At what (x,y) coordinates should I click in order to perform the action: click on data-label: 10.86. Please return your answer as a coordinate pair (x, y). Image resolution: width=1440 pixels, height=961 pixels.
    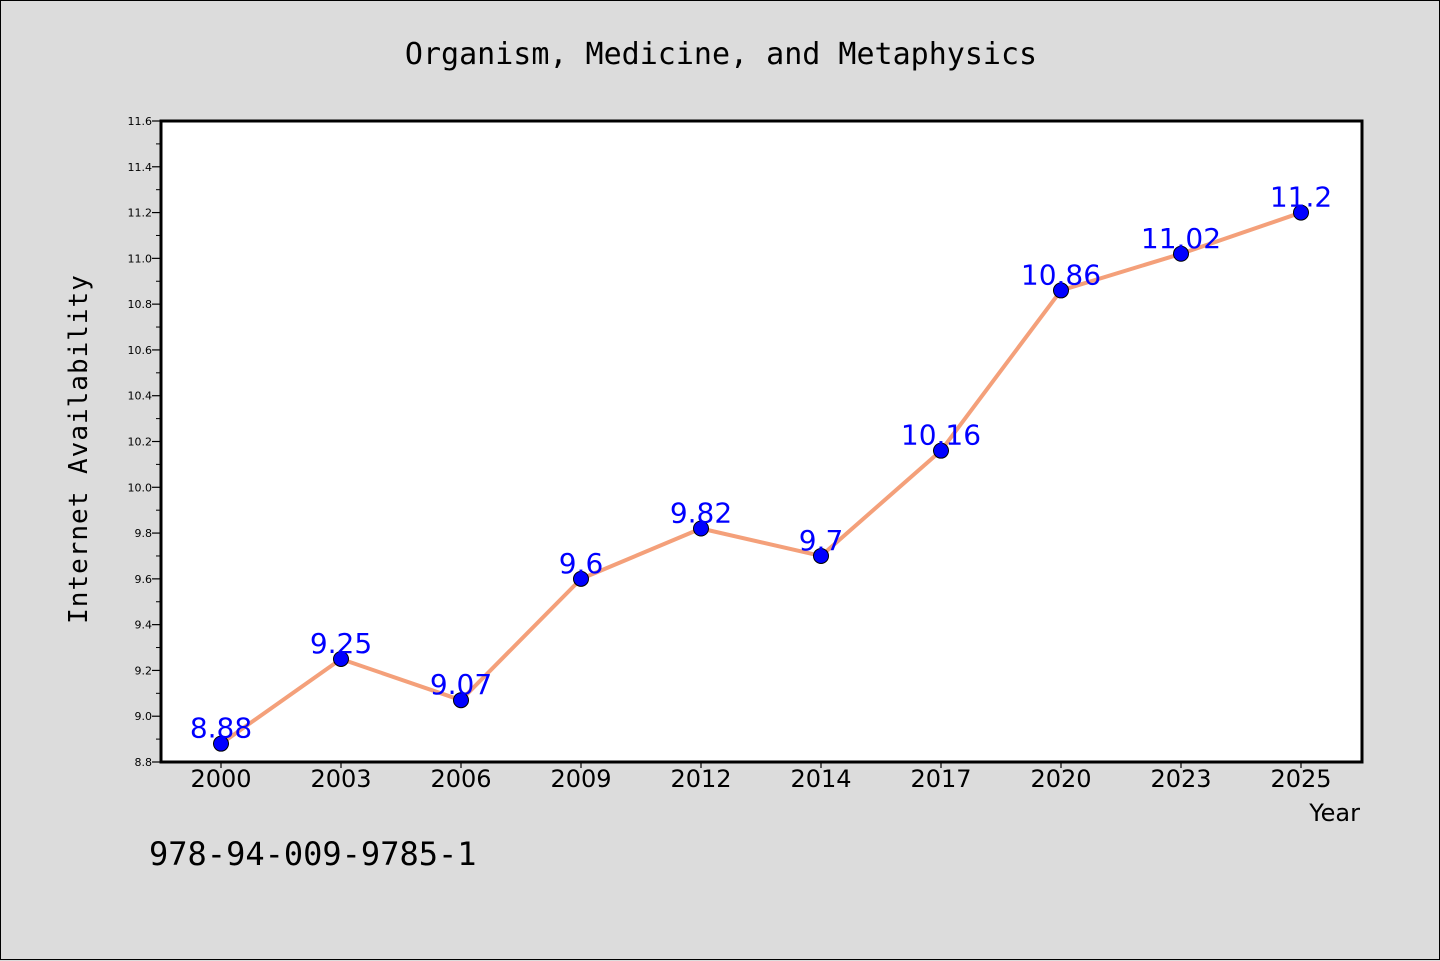
    Looking at the image, I should click on (1061, 274).